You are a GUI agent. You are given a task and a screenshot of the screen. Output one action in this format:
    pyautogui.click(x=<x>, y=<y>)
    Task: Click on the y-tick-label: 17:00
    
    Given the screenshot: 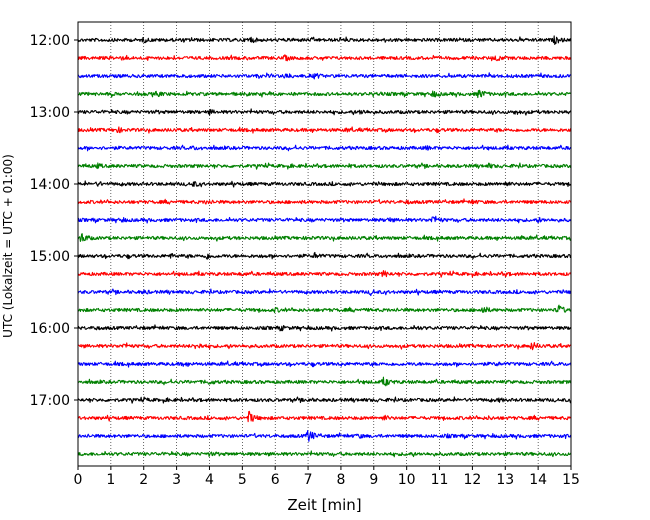 What is the action you would take?
    pyautogui.click(x=50, y=401)
    